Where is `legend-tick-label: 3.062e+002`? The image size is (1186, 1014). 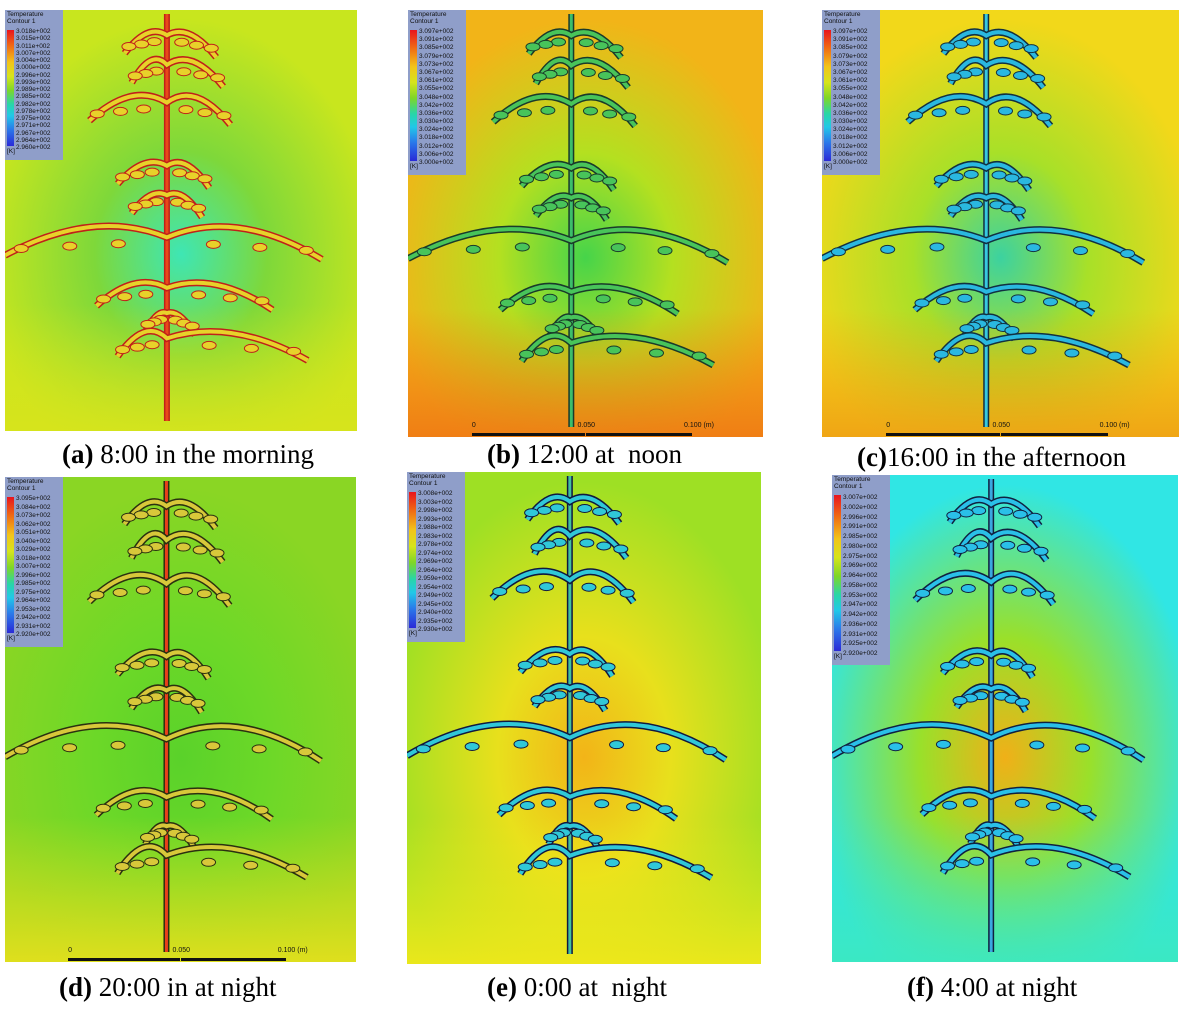 legend-tick-label: 3.062e+002 is located at coordinates (33, 524).